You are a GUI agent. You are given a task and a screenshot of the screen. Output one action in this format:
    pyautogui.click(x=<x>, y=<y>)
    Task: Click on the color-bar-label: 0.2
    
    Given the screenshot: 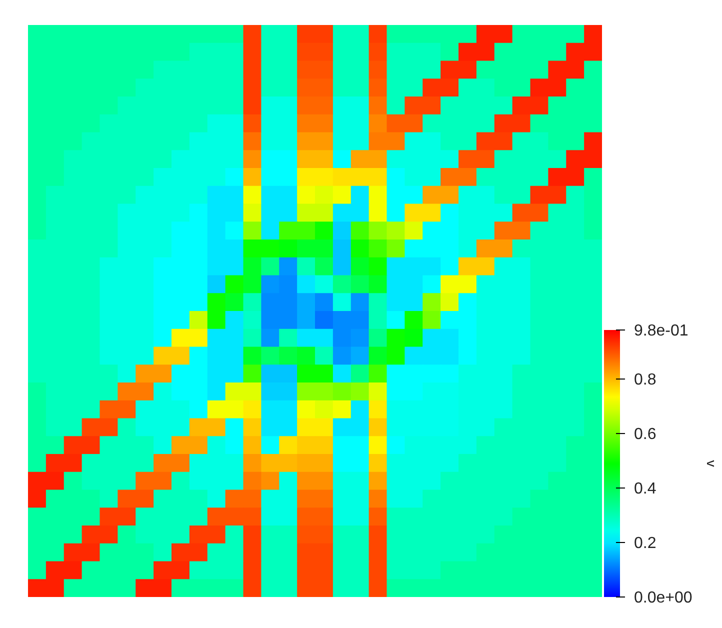 What is the action you would take?
    pyautogui.click(x=645, y=543)
    